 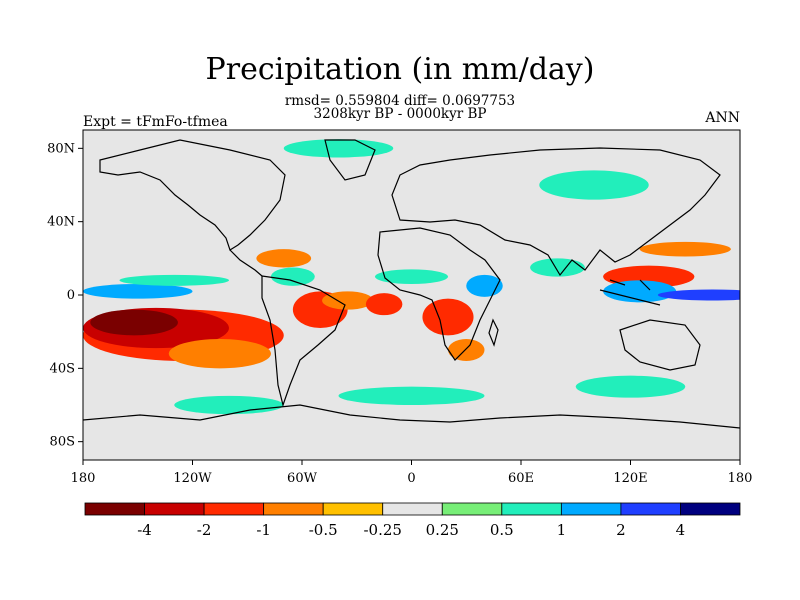 What do you see at coordinates (400, 114) in the screenshot?
I see `period-line: 3208kyr BP - 0000kyr BP` at bounding box center [400, 114].